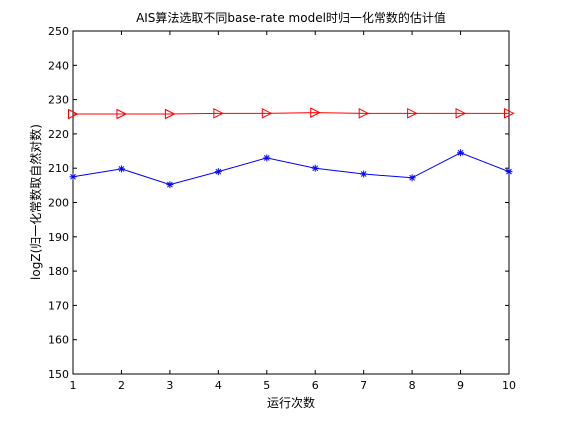  What do you see at coordinates (58, 374) in the screenshot?
I see `y-tick-label: 150` at bounding box center [58, 374].